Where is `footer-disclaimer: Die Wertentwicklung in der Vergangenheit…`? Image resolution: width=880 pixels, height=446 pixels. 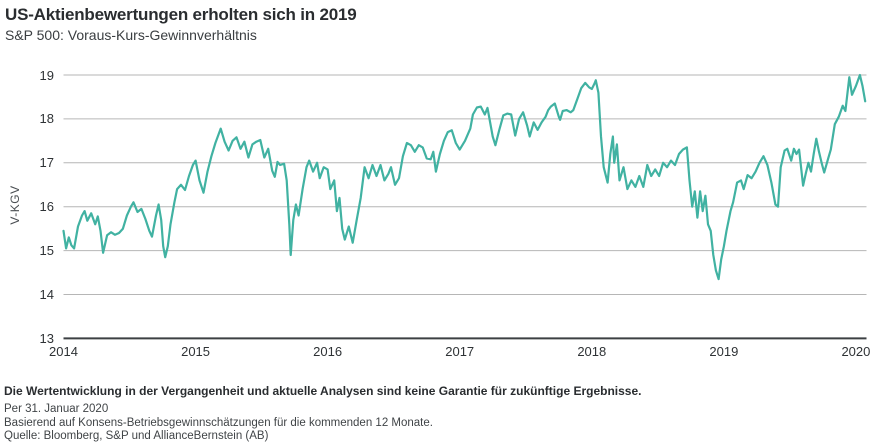 footer-disclaimer: Die Wertentwicklung in der Vergangenheit… is located at coordinates (323, 391).